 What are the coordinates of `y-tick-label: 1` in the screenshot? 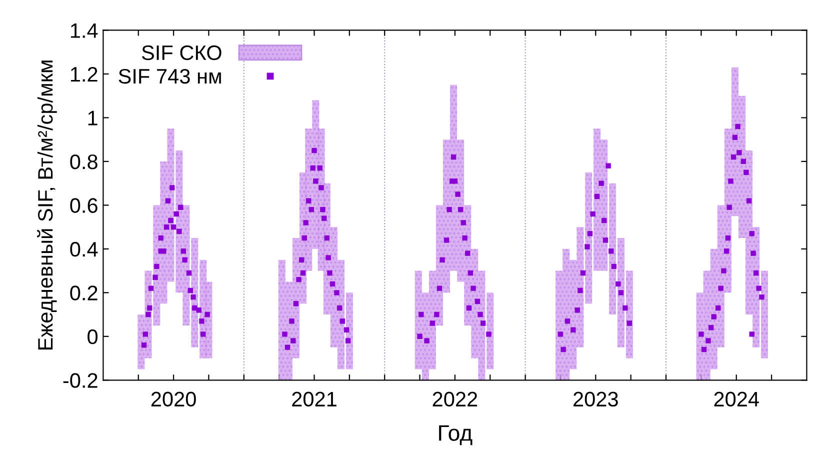 It's located at (93, 118).